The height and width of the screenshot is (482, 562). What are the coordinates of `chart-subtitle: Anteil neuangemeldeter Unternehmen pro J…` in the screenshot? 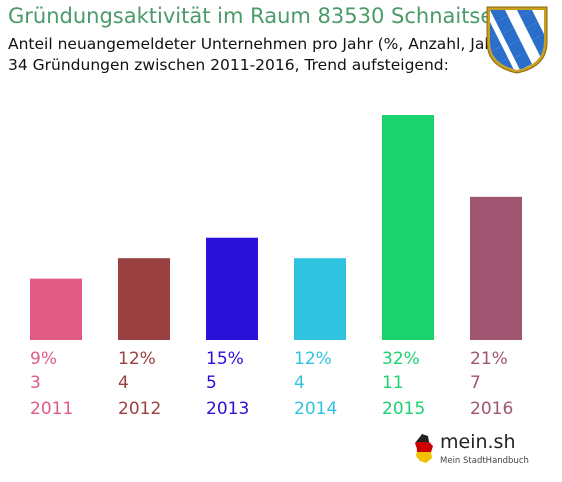 It's located at (257, 44).